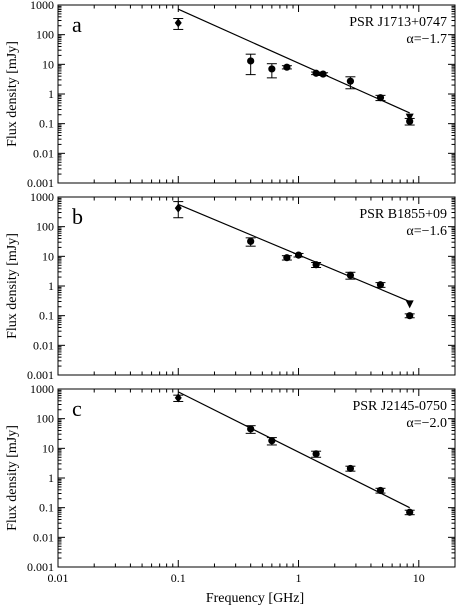 This screenshot has height=607, width=458. I want to click on spectral-index: α=−2.0, so click(426, 423).